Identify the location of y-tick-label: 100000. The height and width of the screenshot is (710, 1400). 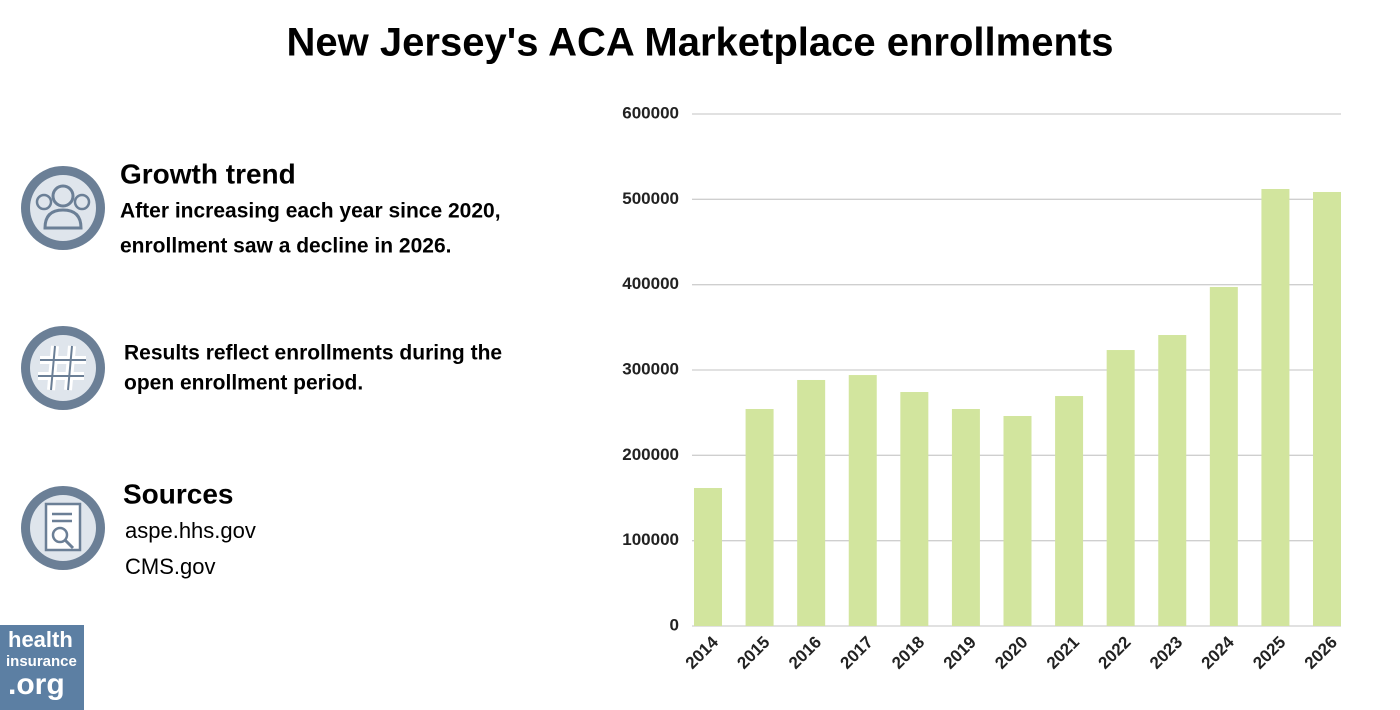
(650, 539).